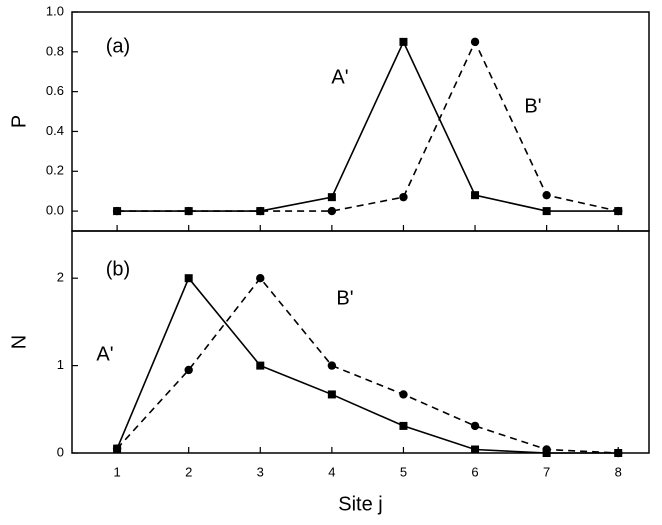 The height and width of the screenshot is (525, 662). What do you see at coordinates (618, 471) in the screenshot?
I see `x-tick-label: 8` at bounding box center [618, 471].